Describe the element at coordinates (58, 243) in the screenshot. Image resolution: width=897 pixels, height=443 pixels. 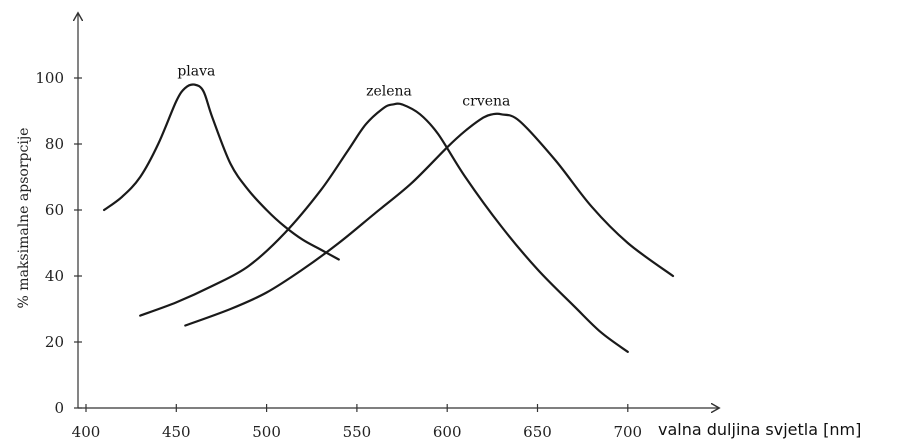
I see `y-ticks: 0 20 40 60 80 100` at that location.